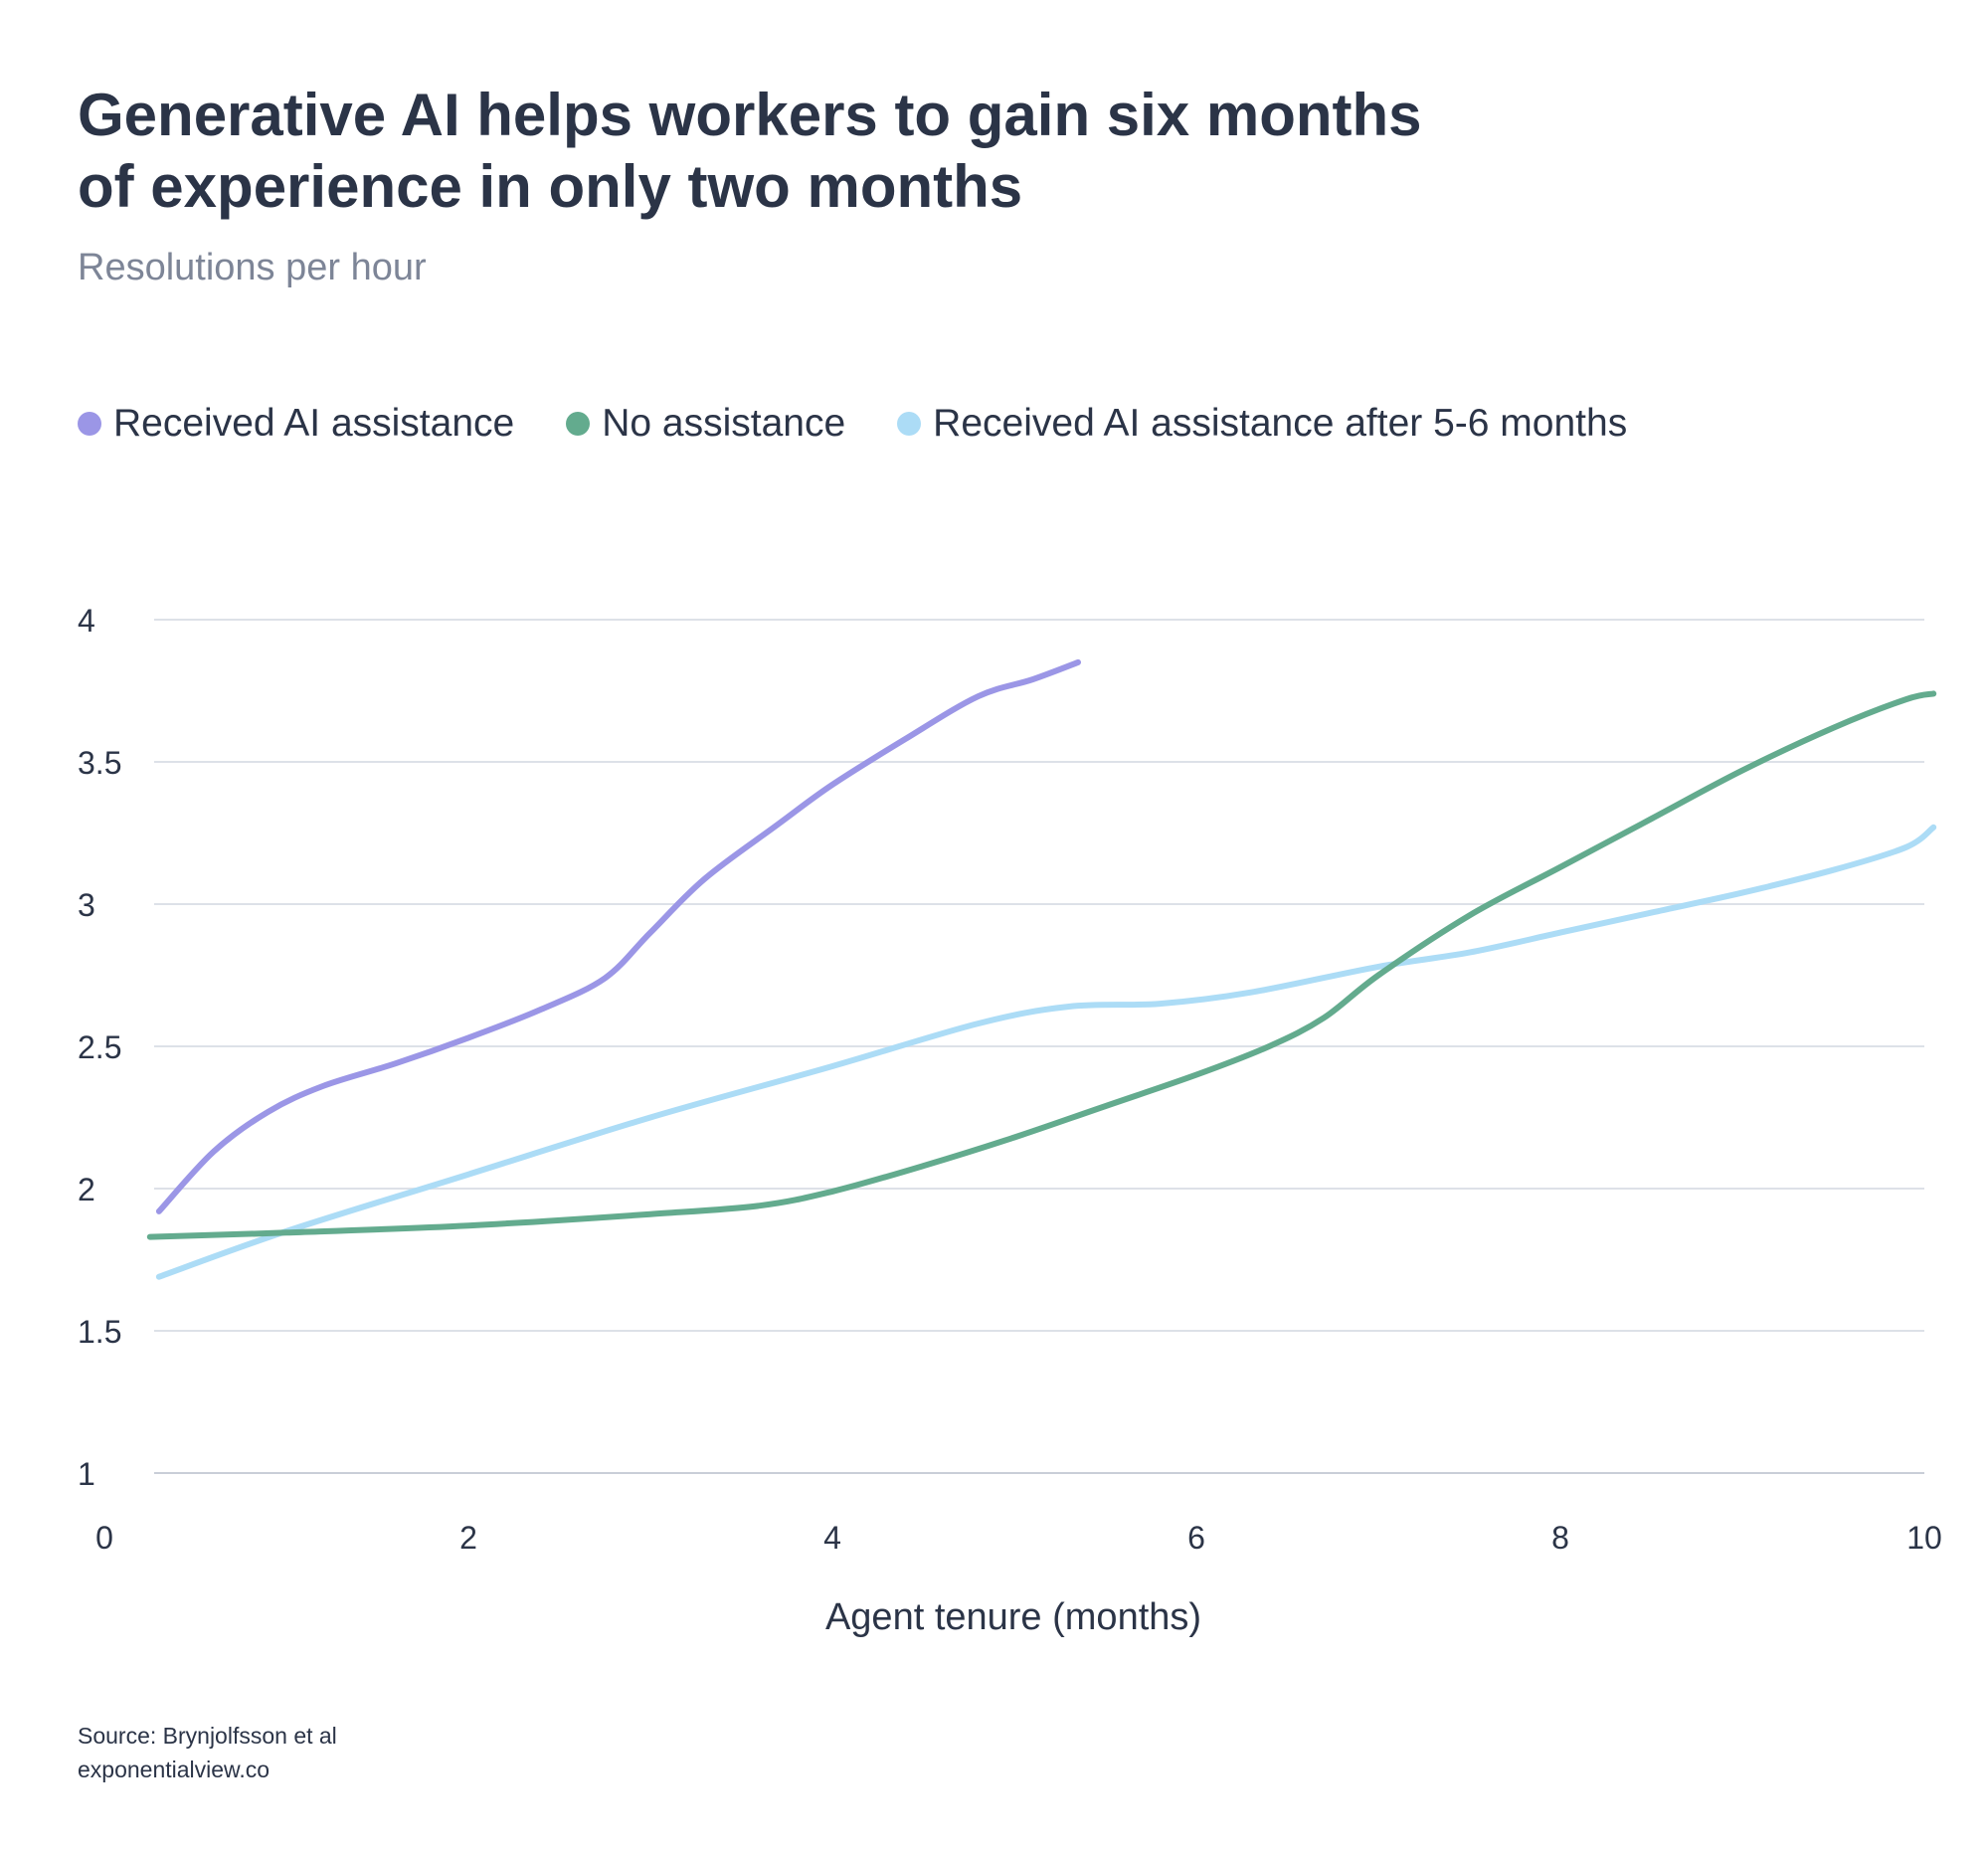  Describe the element at coordinates (832, 1538) in the screenshot. I see `x-tick-label: 4` at that location.